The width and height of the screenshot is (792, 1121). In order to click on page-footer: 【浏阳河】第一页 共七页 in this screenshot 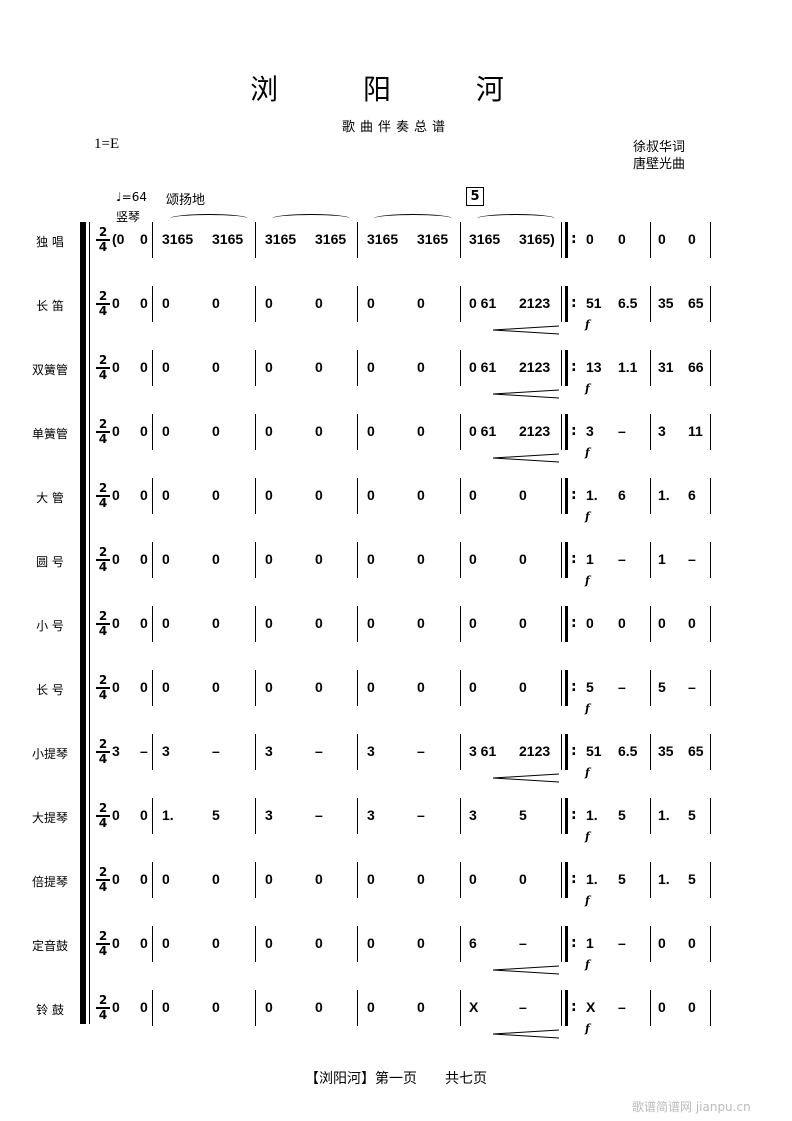, I will do `click(396, 1079)`.